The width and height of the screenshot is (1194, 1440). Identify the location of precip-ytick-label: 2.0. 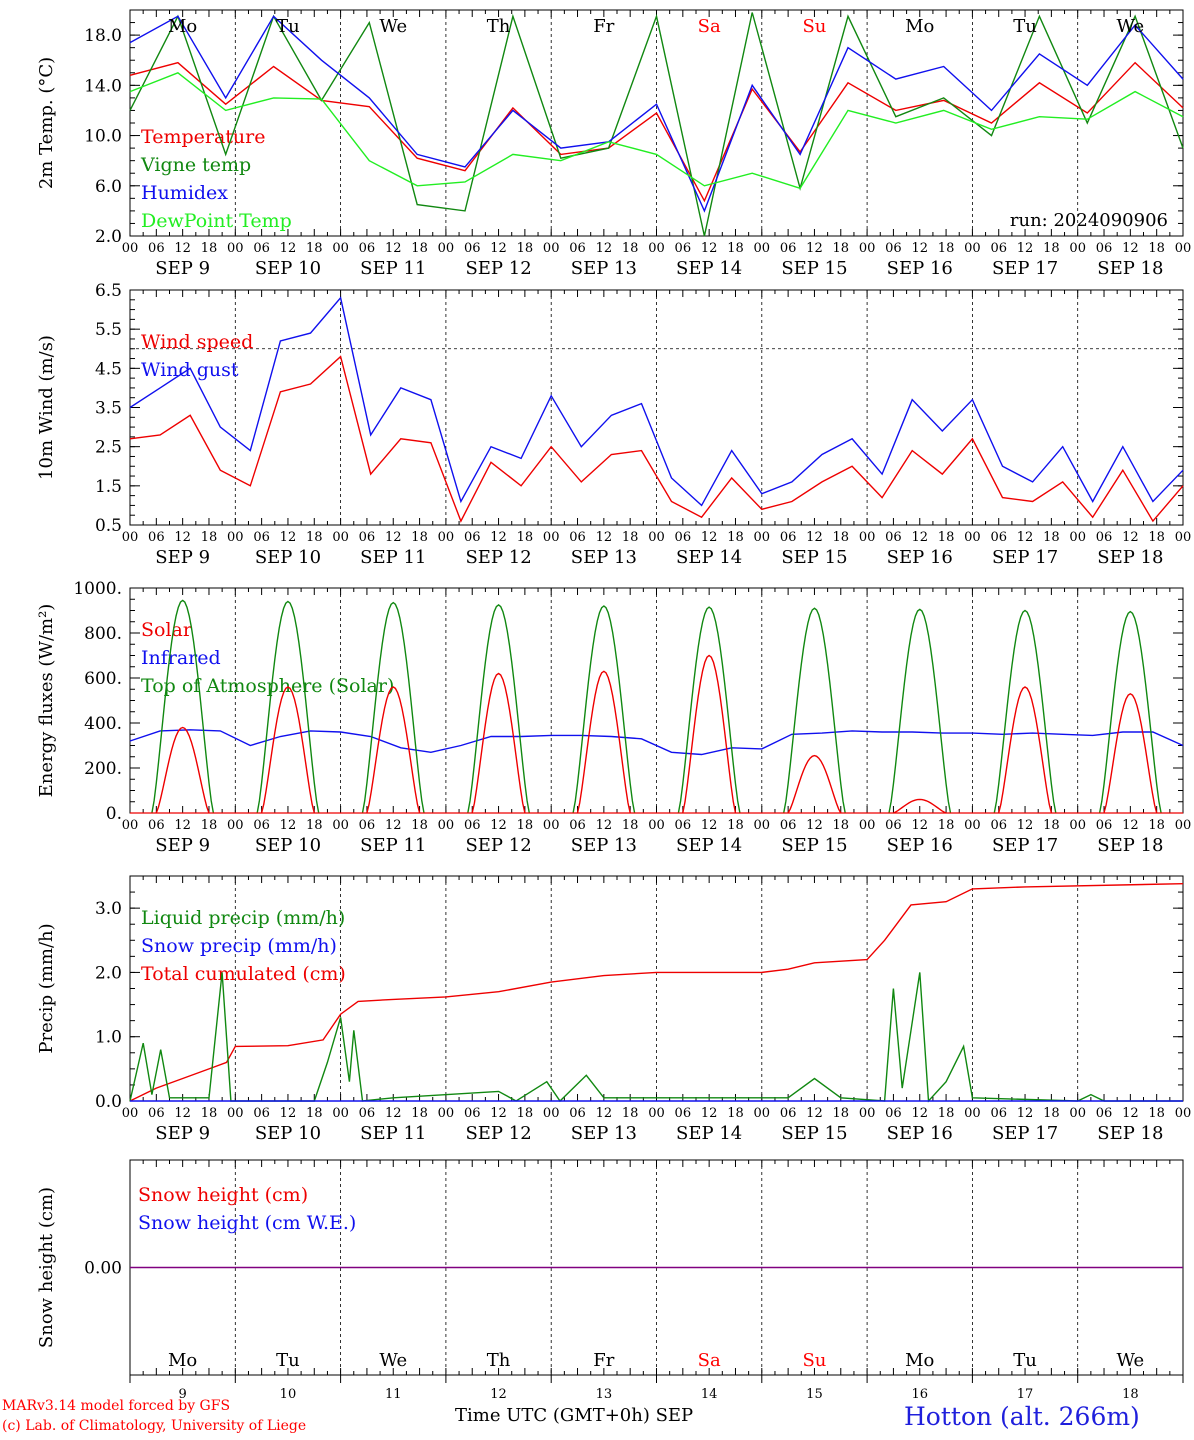
(108, 973).